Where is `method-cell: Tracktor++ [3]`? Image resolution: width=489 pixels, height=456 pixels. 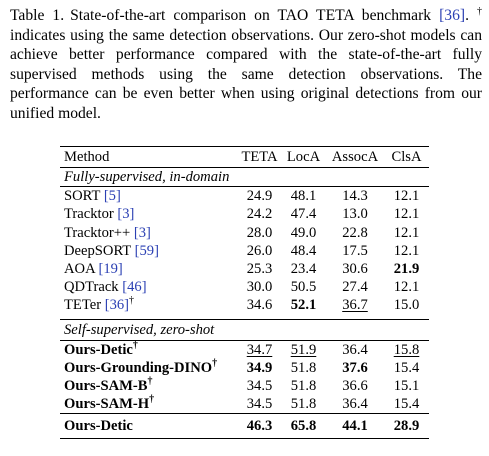 method-cell: Tracktor++ [3] is located at coordinates (149, 233).